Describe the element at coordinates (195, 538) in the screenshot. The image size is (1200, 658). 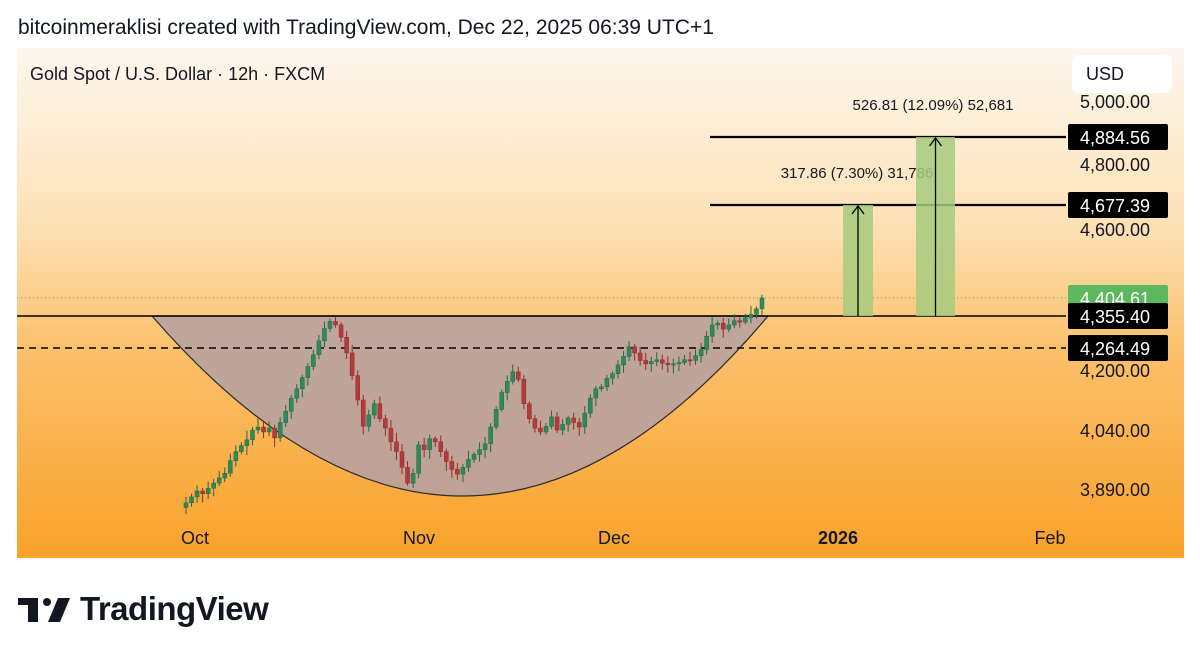
I see `x-tick-label: Oct` at that location.